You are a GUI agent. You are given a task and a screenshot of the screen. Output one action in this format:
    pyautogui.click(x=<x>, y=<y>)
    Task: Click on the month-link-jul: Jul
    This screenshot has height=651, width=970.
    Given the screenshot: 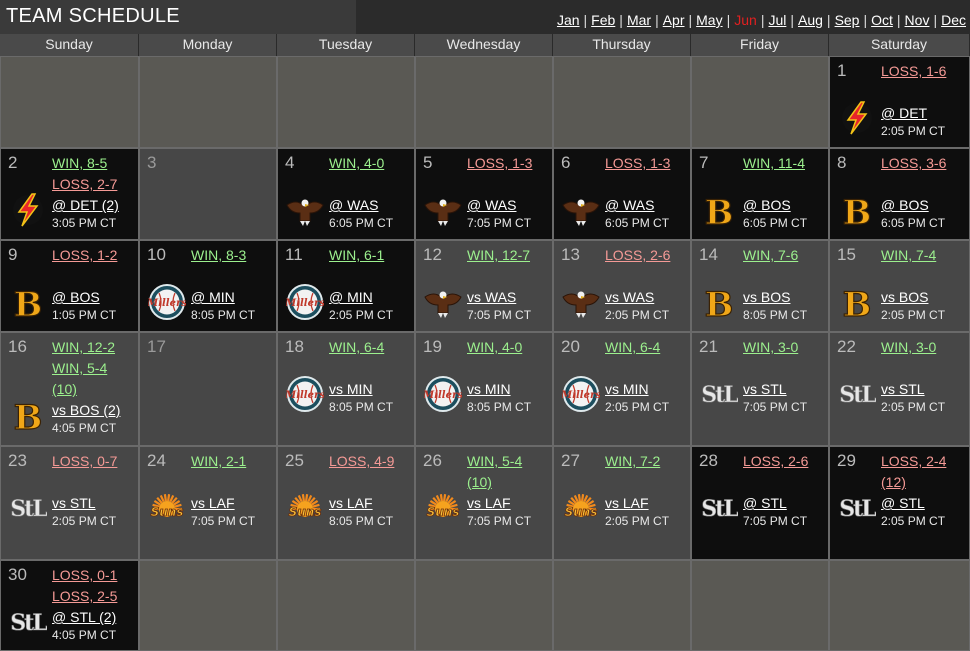 What is the action you would take?
    pyautogui.click(x=777, y=20)
    